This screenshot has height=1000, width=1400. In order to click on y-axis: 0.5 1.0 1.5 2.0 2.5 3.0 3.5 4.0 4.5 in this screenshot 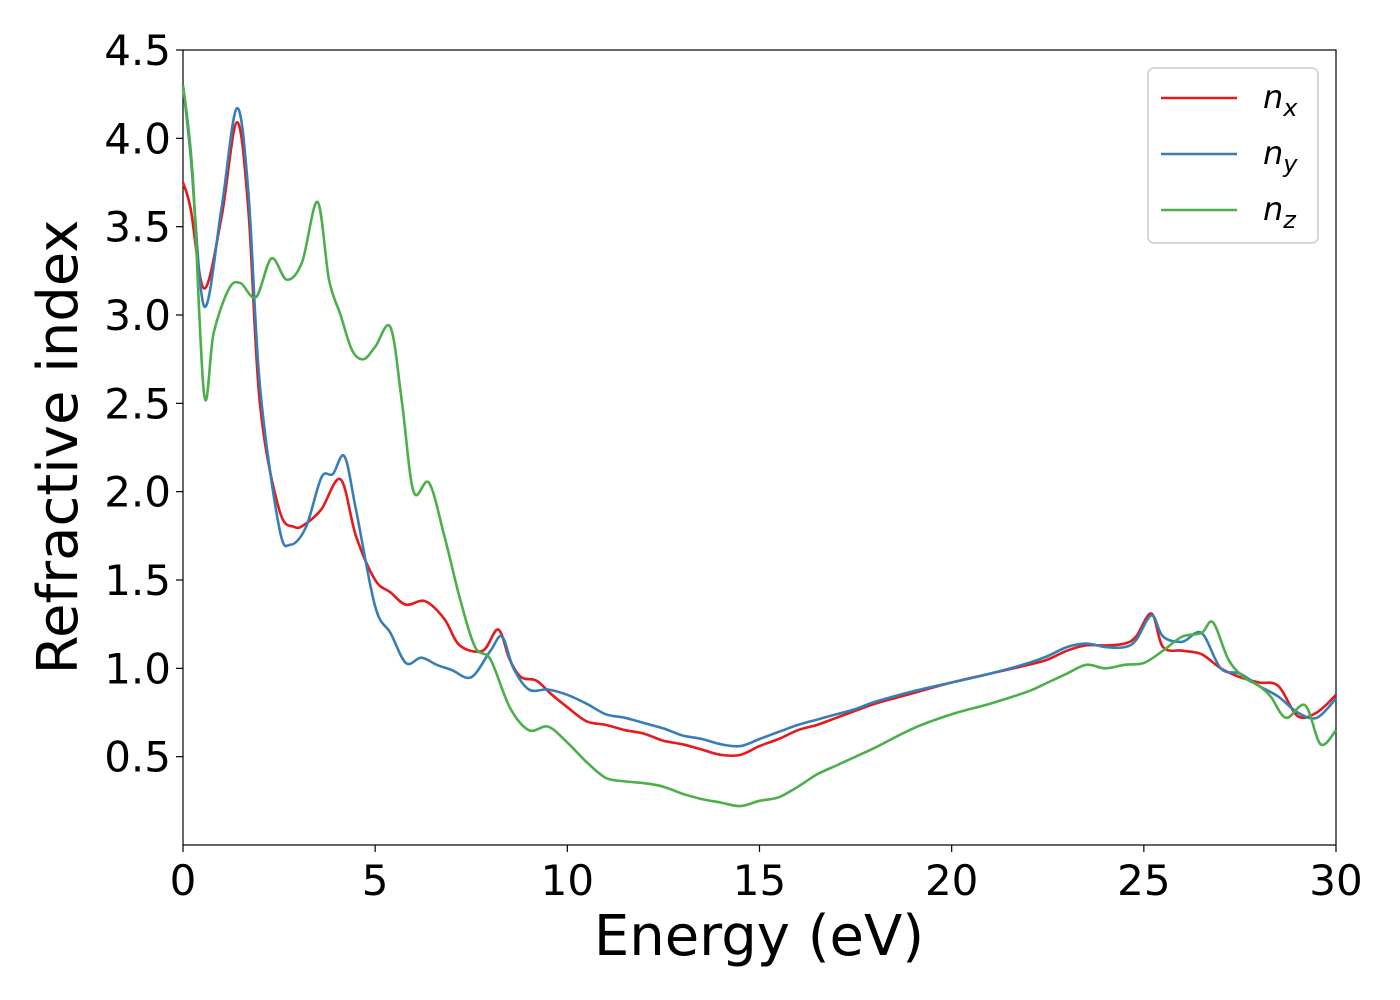, I will do `click(143, 404)`.